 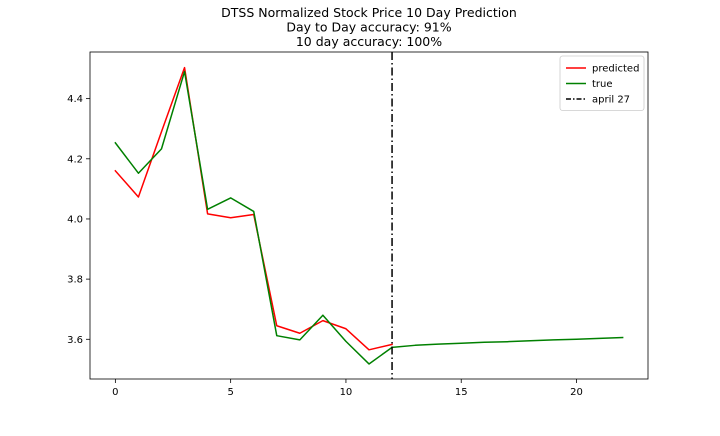 What do you see at coordinates (75, 159) in the screenshot?
I see `y-tick-label-4.2: 4.2` at bounding box center [75, 159].